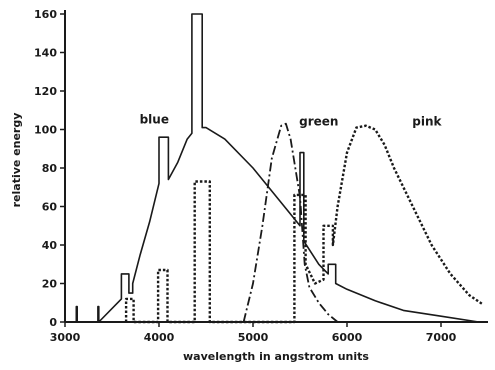 The image size is (495, 370). What do you see at coordinates (45, 53) in the screenshot?
I see `y-tick-label: 140` at bounding box center [45, 53].